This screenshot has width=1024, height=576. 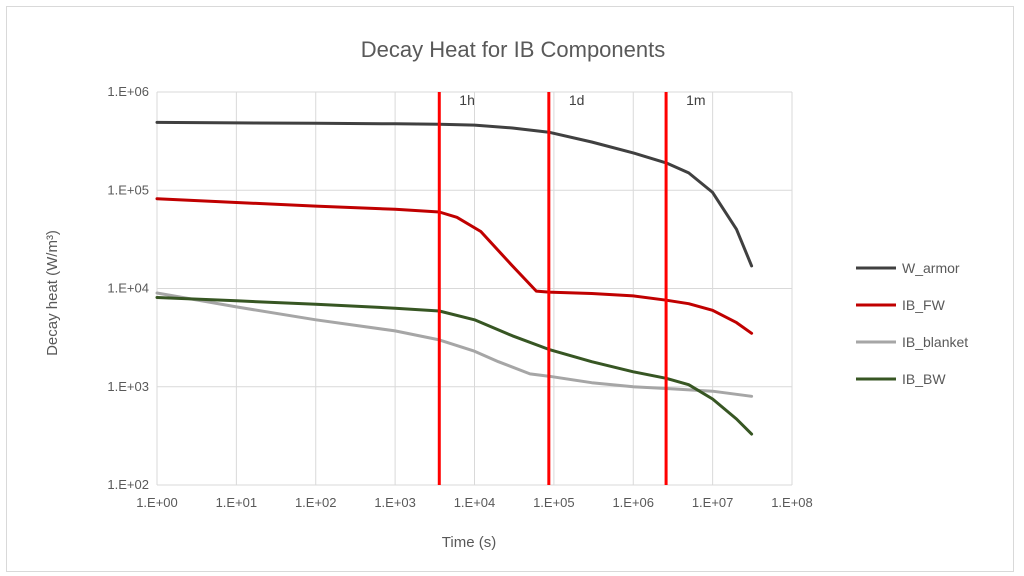 I want to click on y-tick-label: 1.E+05, so click(x=128, y=189).